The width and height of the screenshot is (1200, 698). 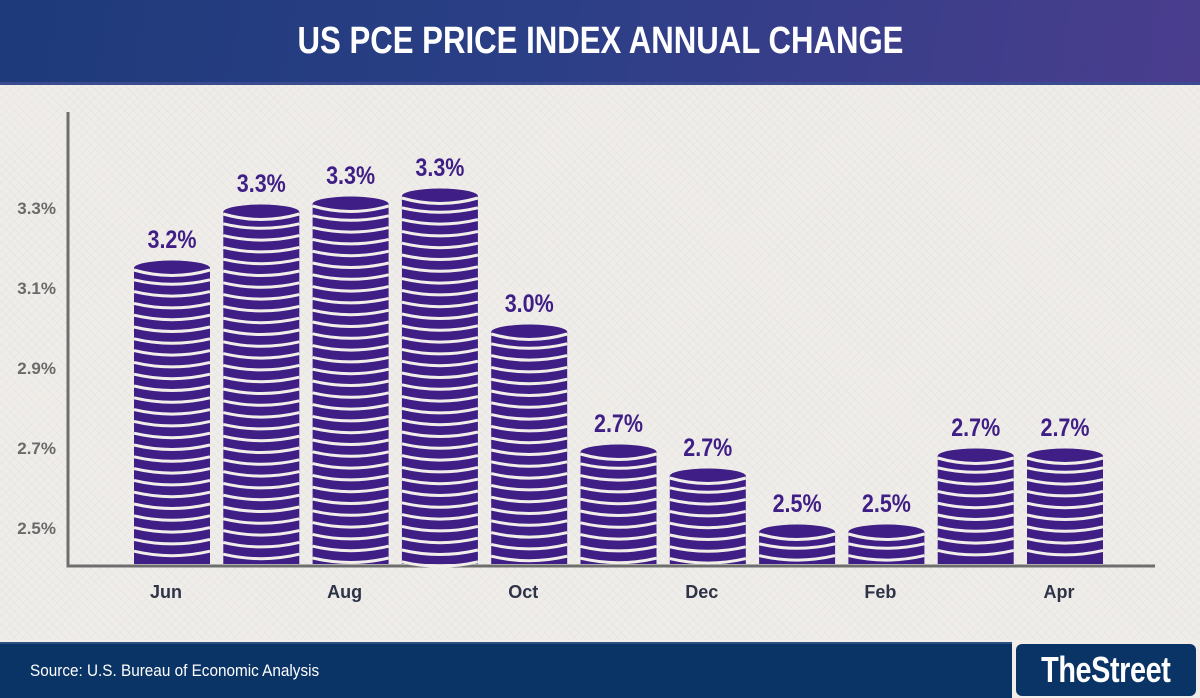 I want to click on x-tick-label: Apr, so click(x=1059, y=592).